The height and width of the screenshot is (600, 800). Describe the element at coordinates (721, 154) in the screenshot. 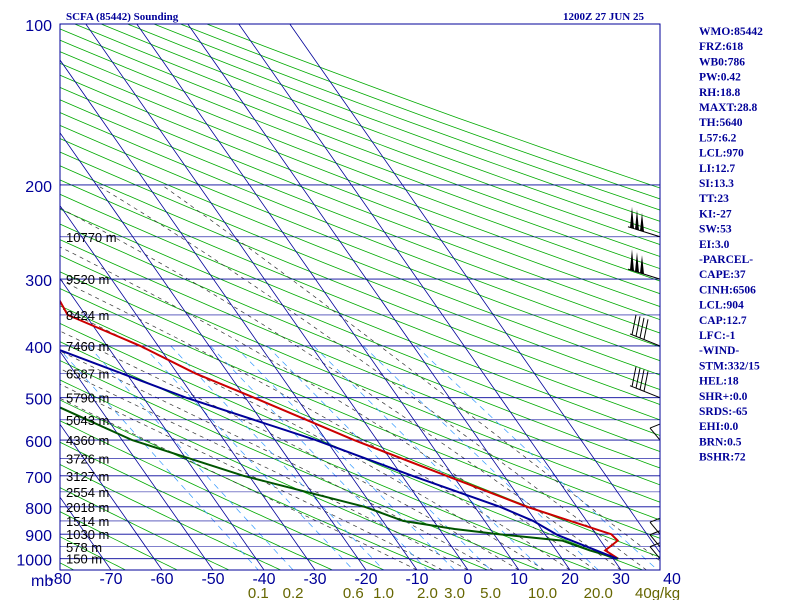

I see `index-line: LCL:970` at that location.